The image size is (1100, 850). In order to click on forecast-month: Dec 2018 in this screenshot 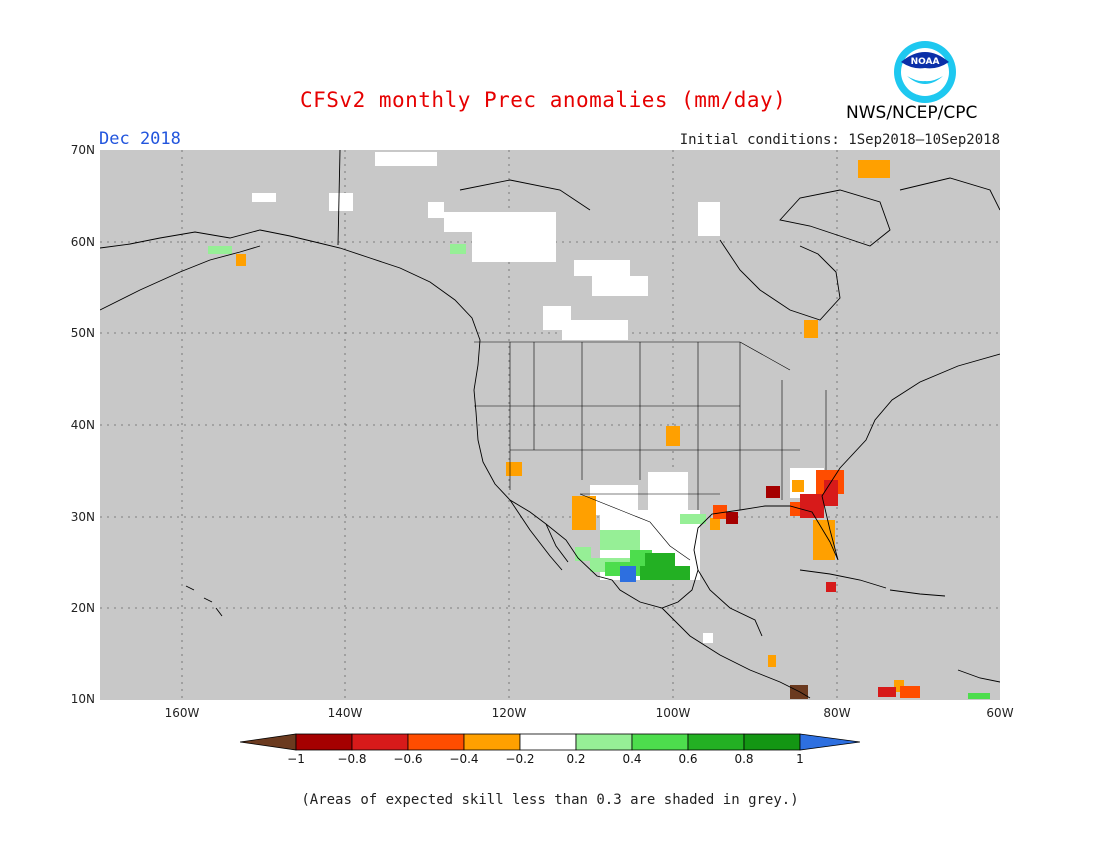, I will do `click(140, 139)`.